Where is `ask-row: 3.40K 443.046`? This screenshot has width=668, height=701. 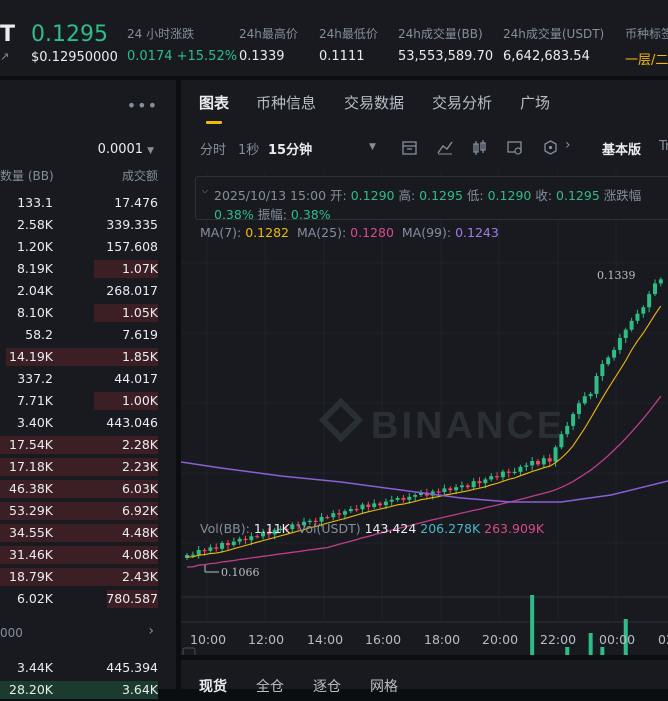 ask-row: 3.40K 443.046 is located at coordinates (88, 423).